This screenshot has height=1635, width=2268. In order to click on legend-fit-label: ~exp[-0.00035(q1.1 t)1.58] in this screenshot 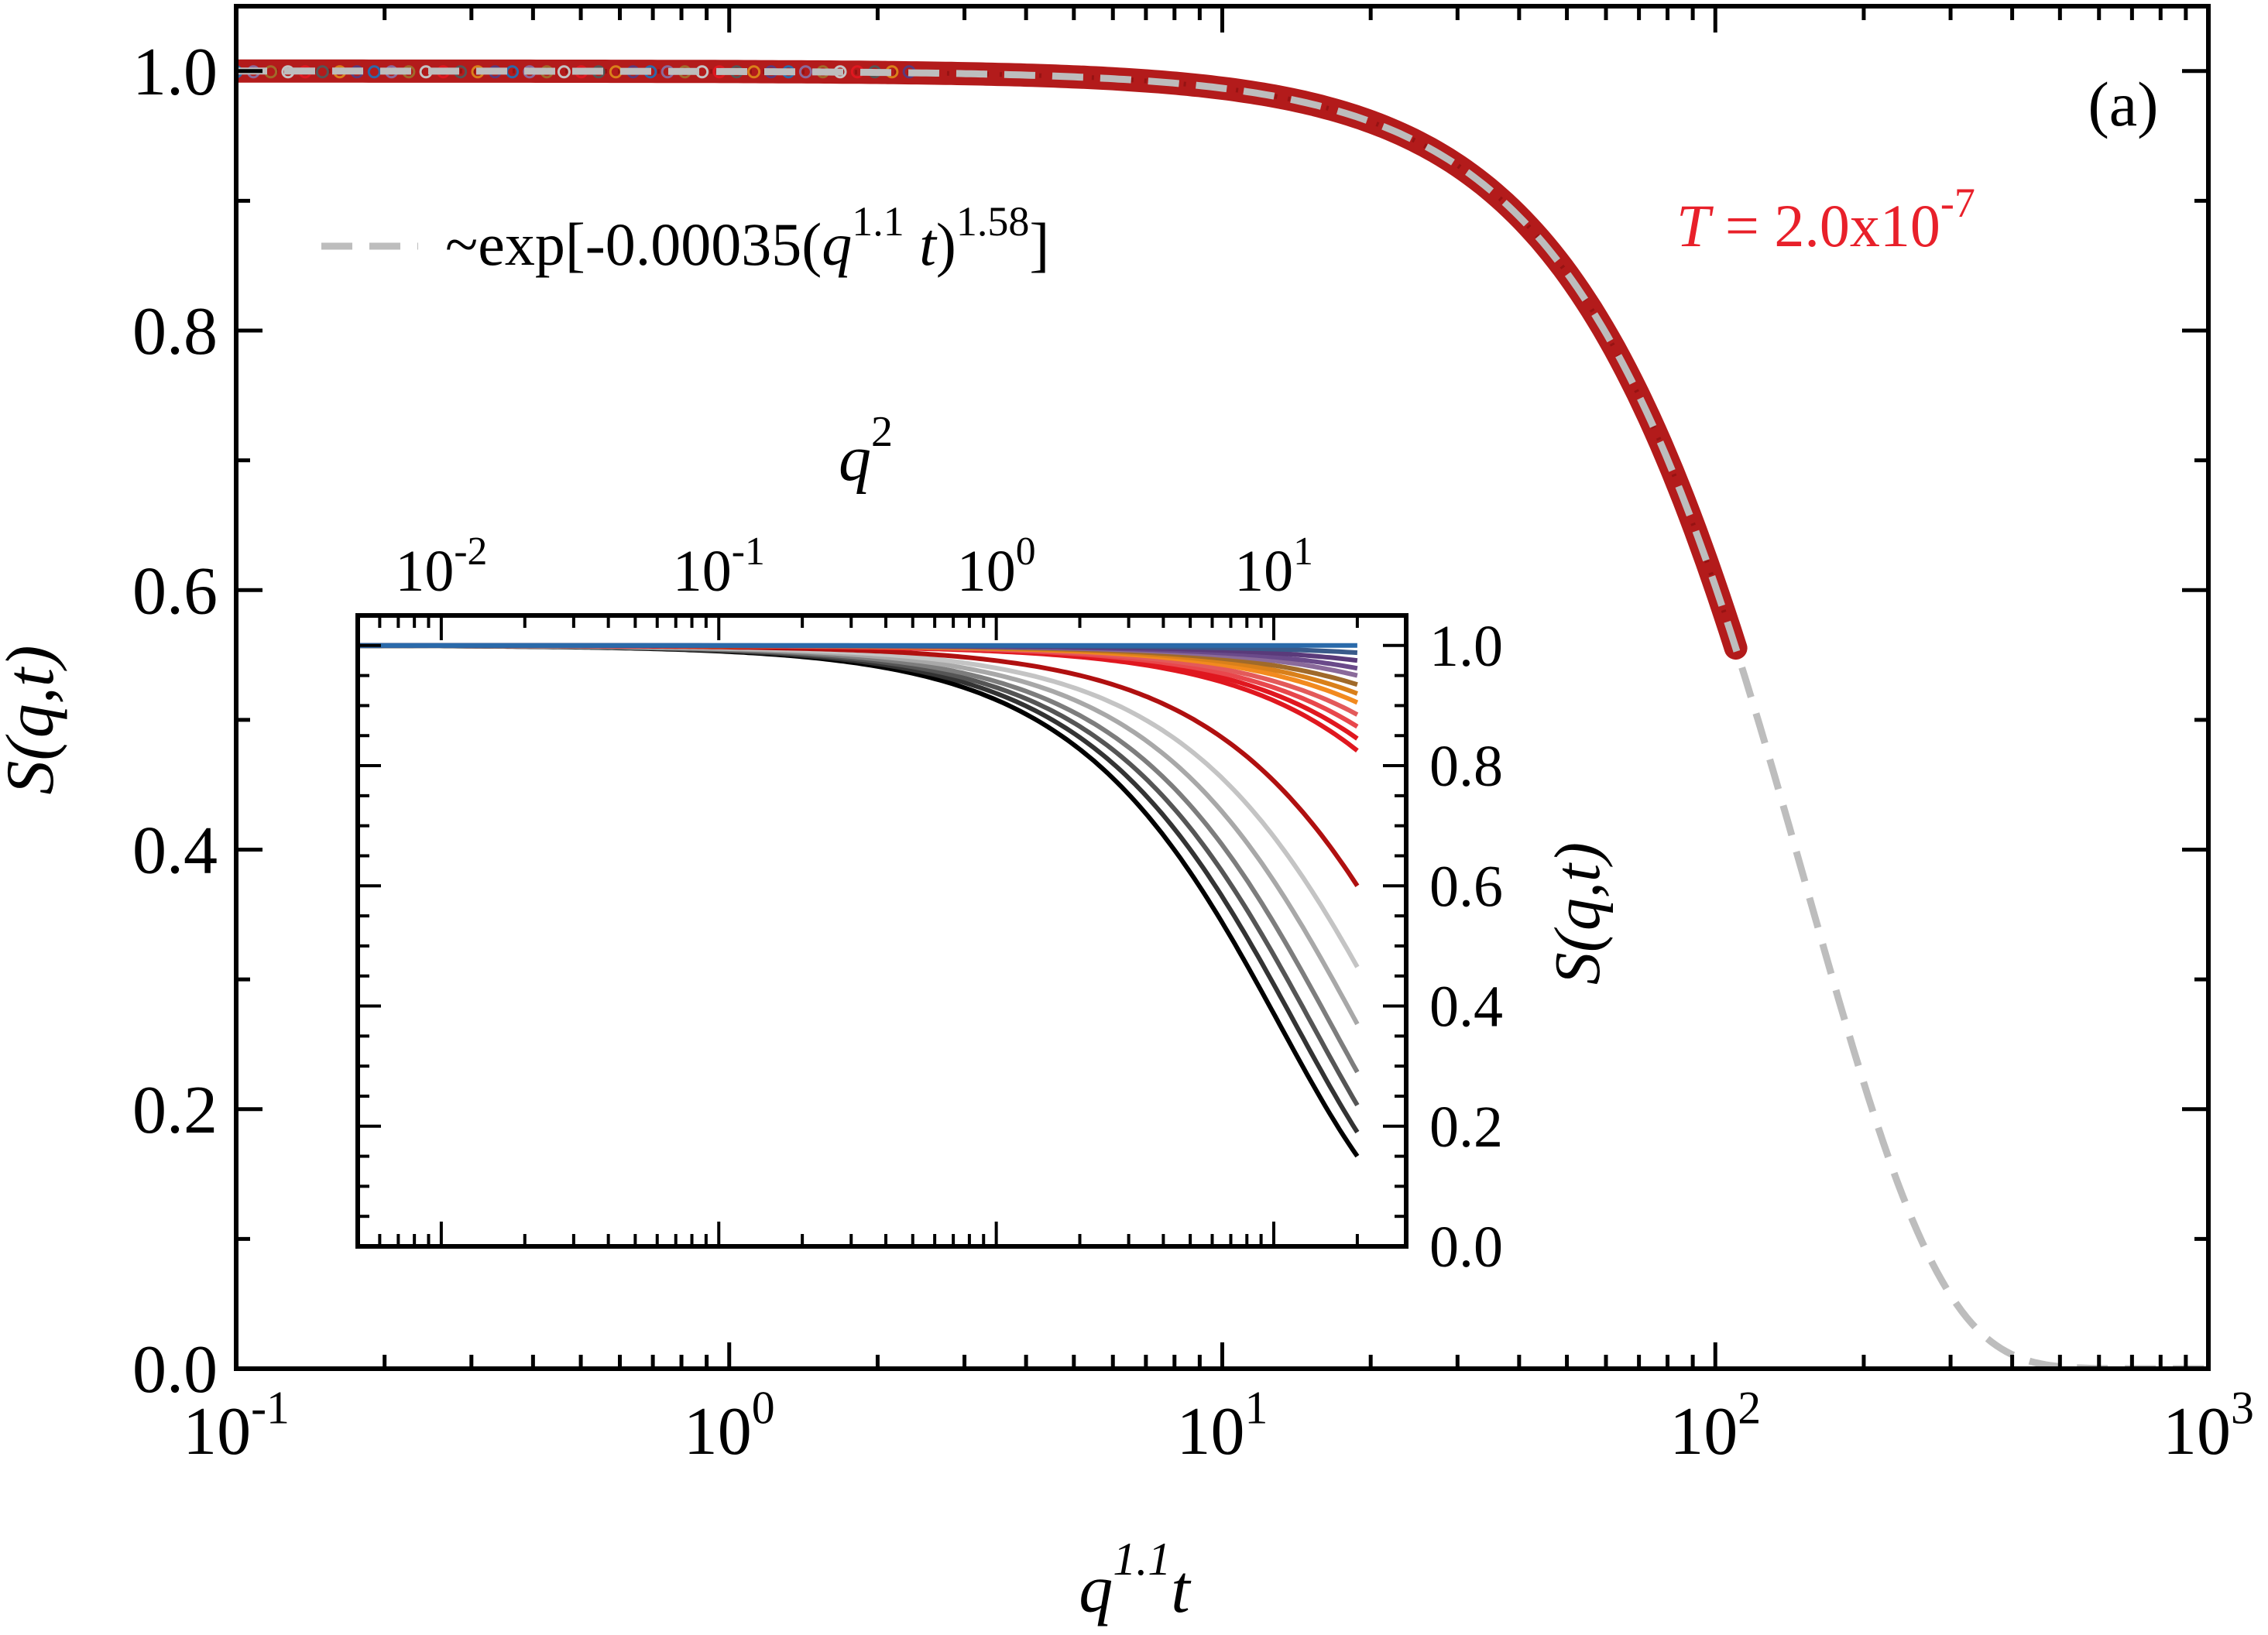, I will do `click(747, 238)`.